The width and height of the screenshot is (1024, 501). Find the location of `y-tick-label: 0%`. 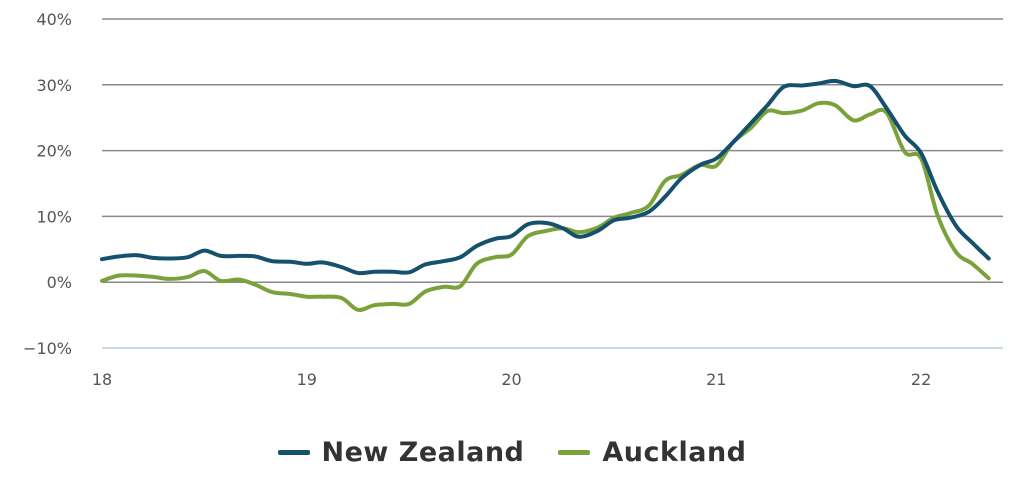

y-tick-label: 0% is located at coordinates (59, 282).